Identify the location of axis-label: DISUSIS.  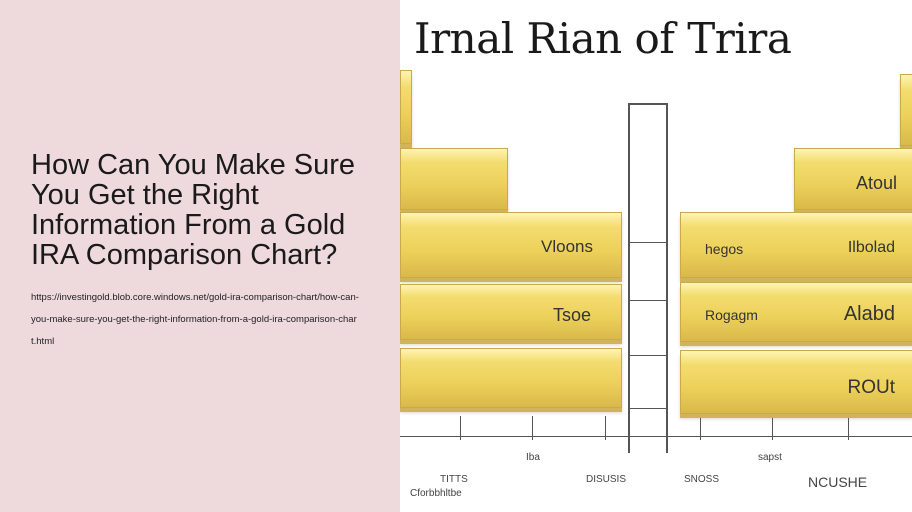
(606, 479).